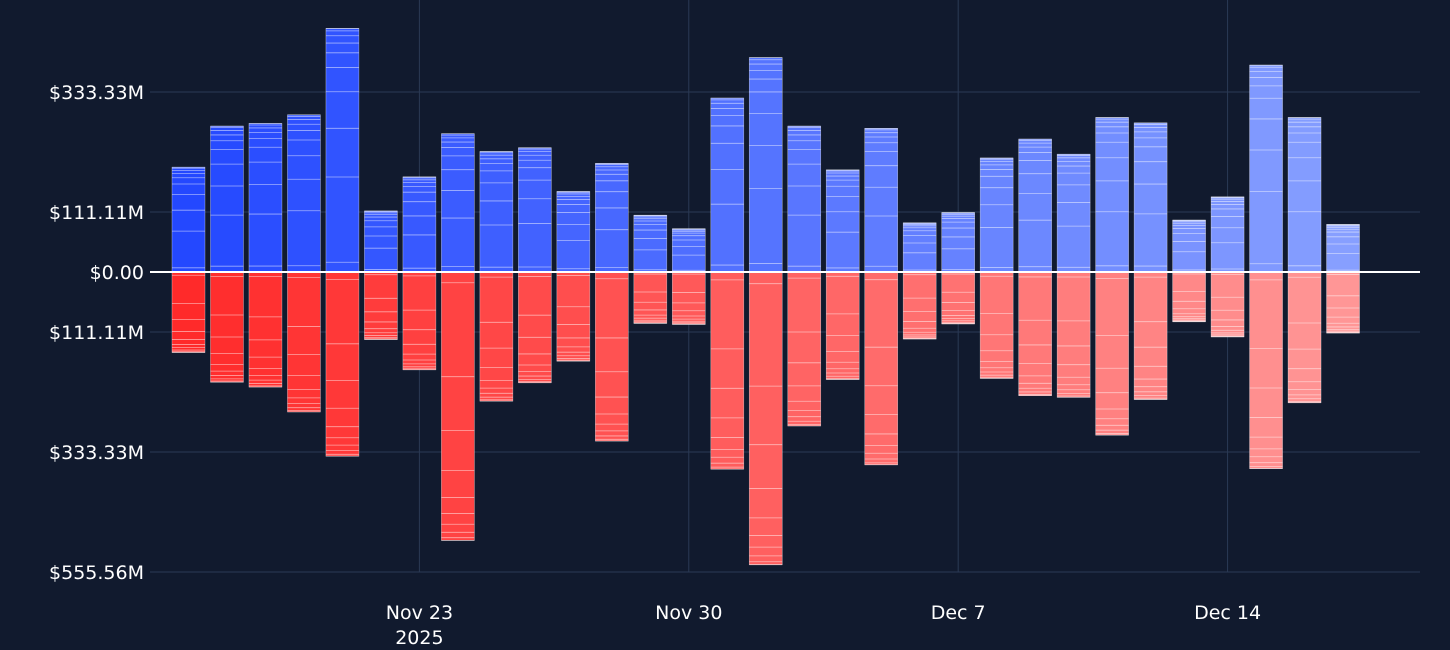 The width and height of the screenshot is (1450, 650). Describe the element at coordinates (1227, 613) in the screenshot. I see `x-tick-label: Dec 14` at that location.